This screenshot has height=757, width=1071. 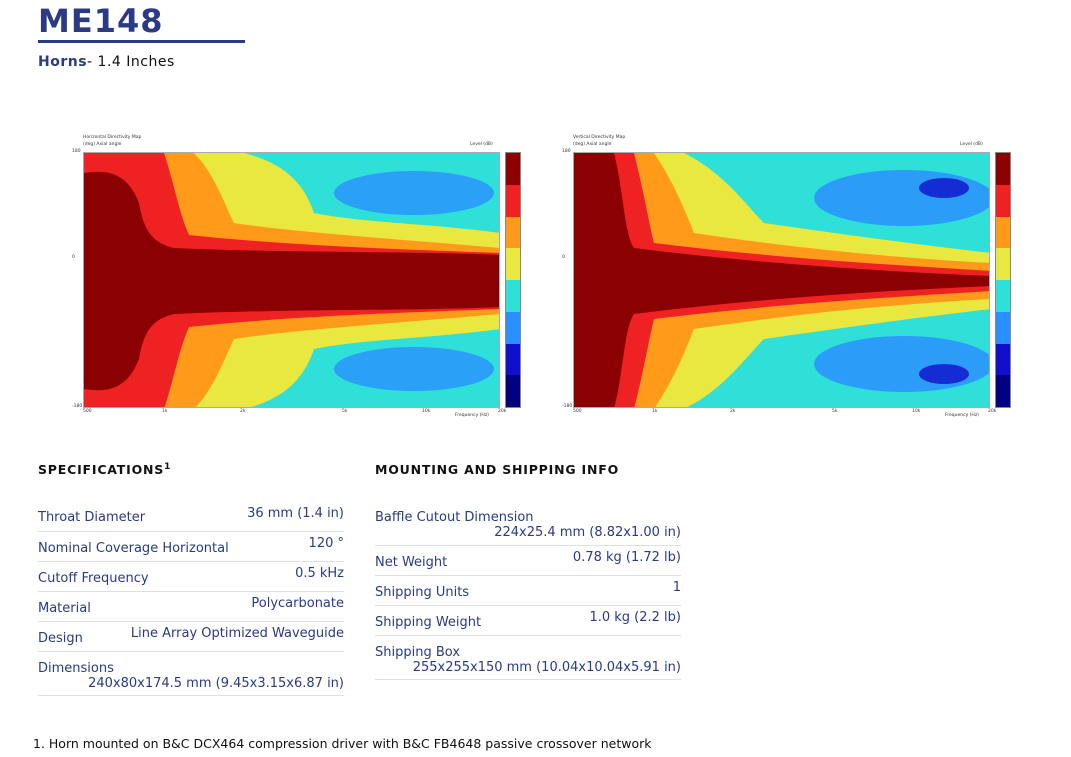 I want to click on spec-label: Design, so click(x=60, y=638).